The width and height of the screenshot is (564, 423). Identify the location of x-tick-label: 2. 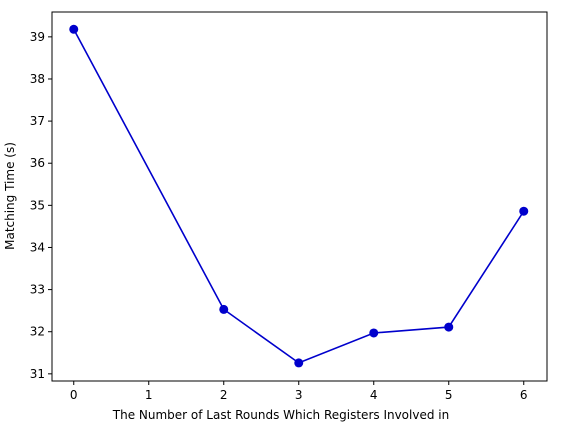
(224, 395).